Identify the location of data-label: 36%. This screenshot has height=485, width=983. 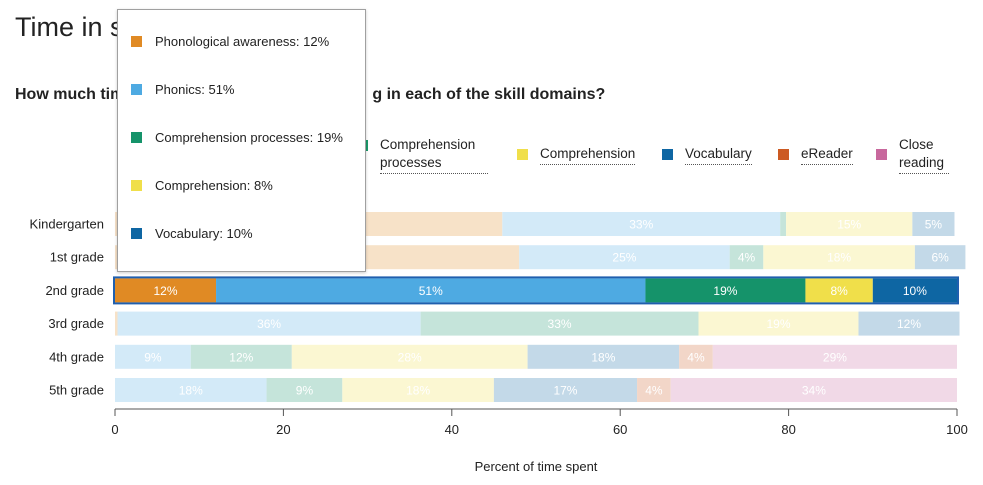
(269, 324).